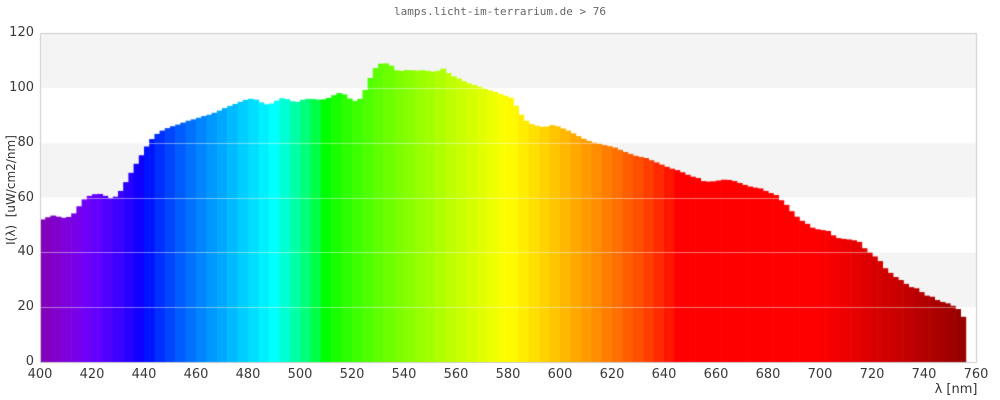 The height and width of the screenshot is (400, 1000). Describe the element at coordinates (144, 374) in the screenshot. I see `x-tick-label: 440` at that location.